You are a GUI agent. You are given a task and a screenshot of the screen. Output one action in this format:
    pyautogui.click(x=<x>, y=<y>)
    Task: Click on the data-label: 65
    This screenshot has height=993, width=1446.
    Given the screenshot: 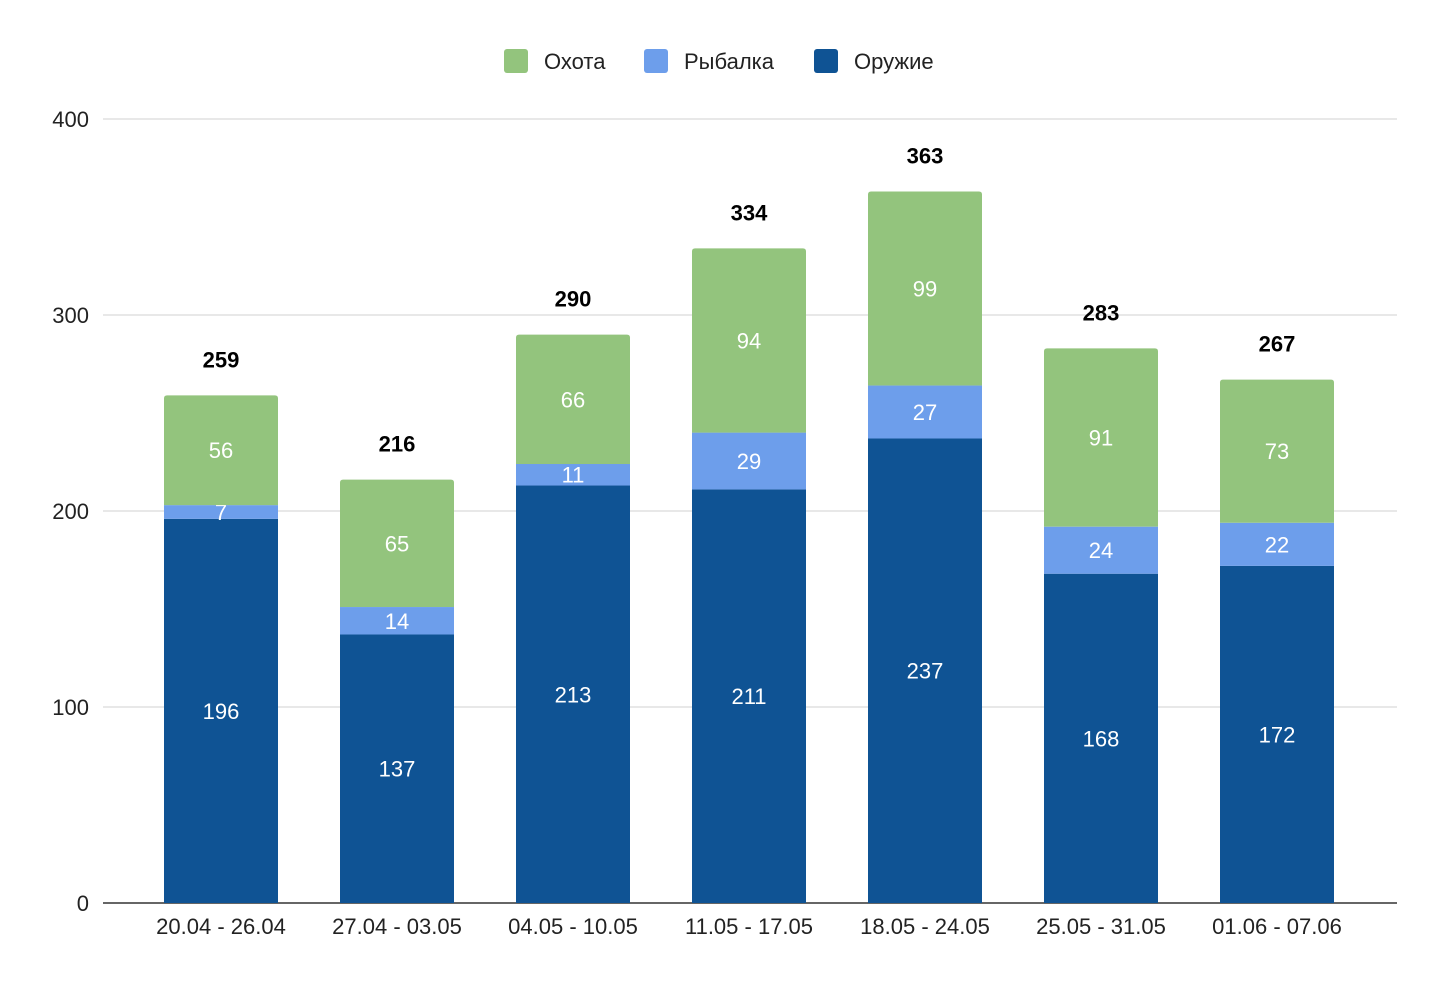 What is the action you would take?
    pyautogui.click(x=397, y=543)
    